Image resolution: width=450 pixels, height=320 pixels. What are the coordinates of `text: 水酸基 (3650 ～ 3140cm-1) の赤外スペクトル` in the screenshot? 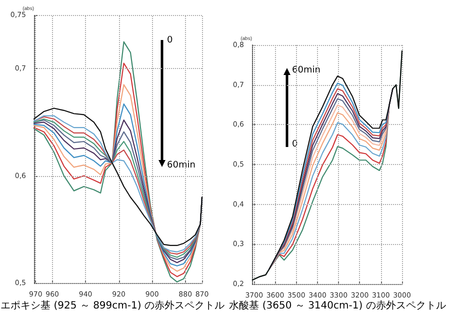 It's located at (337, 306).